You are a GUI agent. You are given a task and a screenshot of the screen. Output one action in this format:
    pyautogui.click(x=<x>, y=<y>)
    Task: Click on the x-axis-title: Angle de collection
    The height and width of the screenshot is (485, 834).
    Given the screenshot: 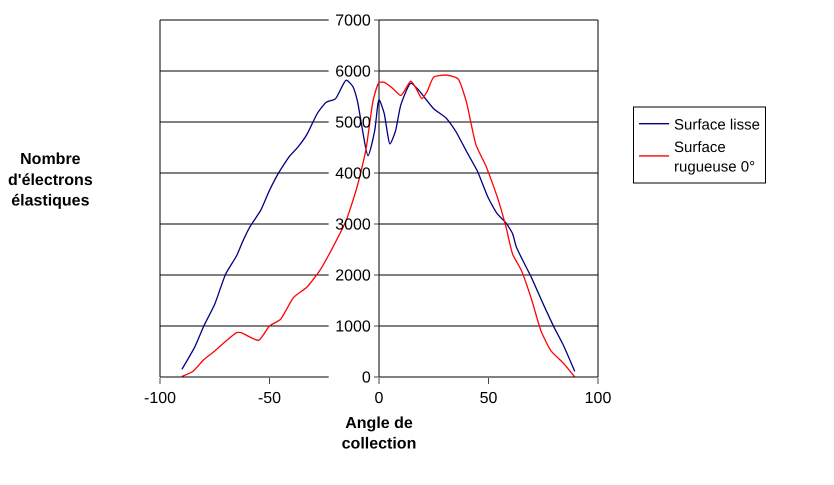 What is the action you would take?
    pyautogui.click(x=379, y=433)
    